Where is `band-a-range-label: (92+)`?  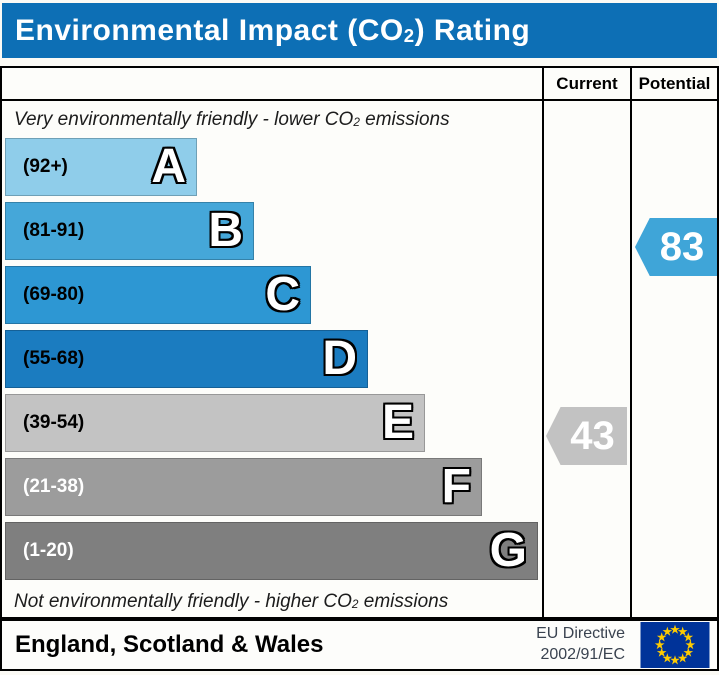
band-a-range-label: (92+) is located at coordinates (45, 166).